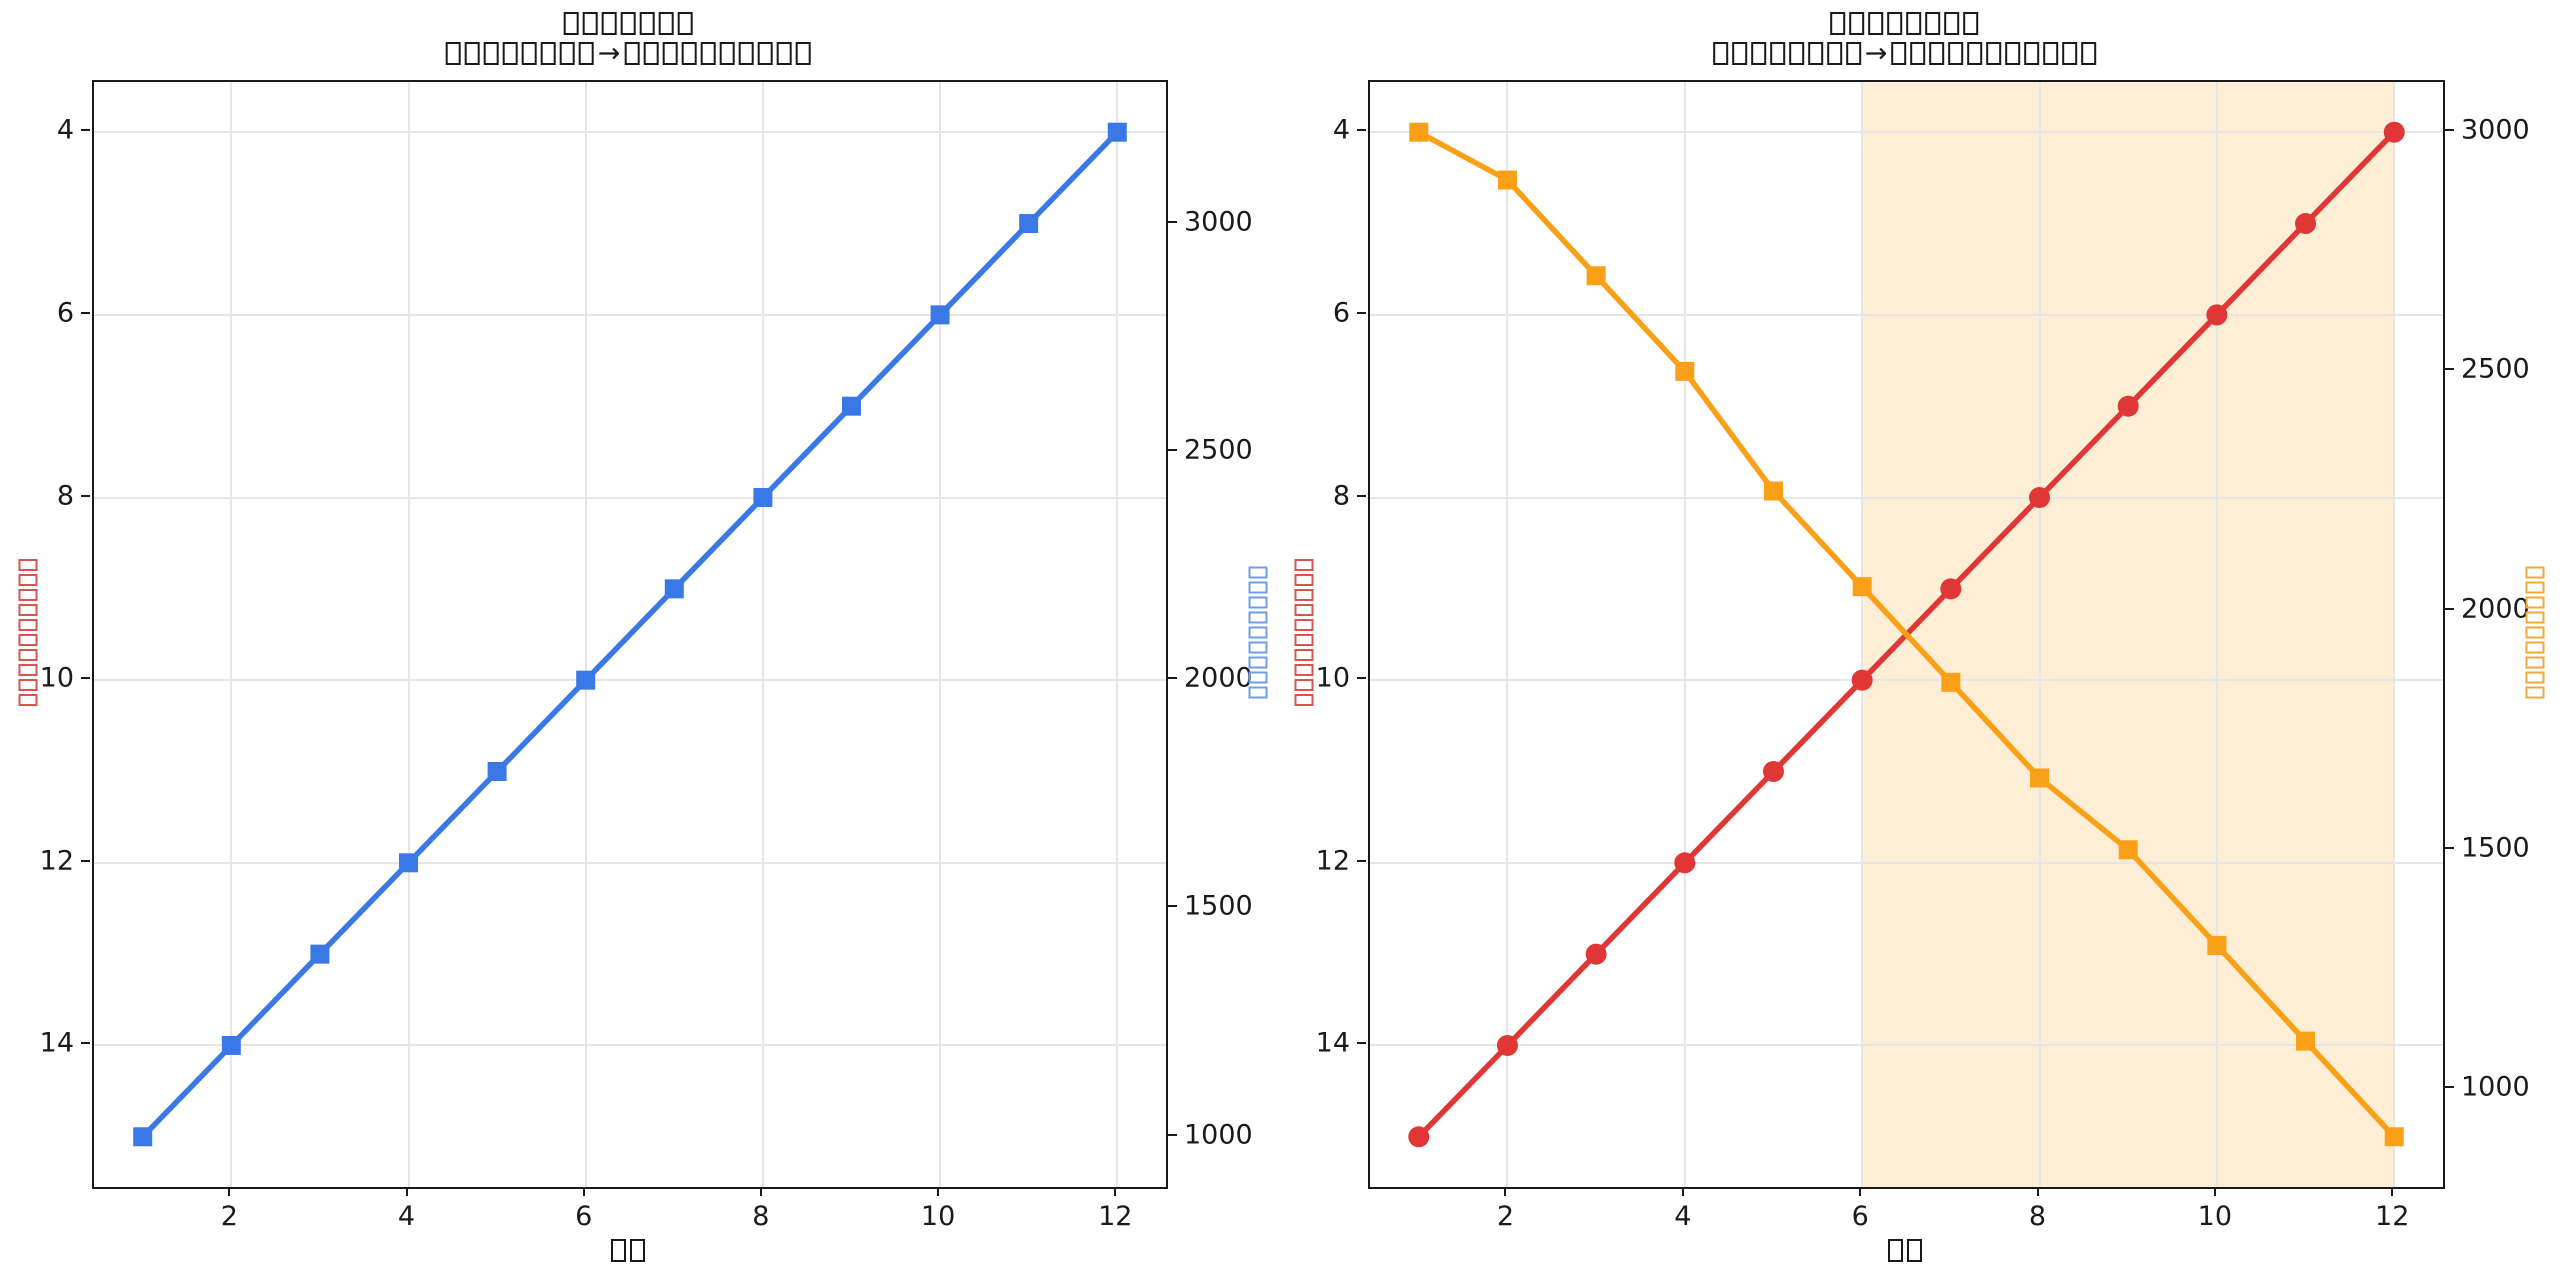 This screenshot has width=2560, height=1271. Describe the element at coordinates (1332, 861) in the screenshot. I see `y-left-tick-label: 12` at that location.